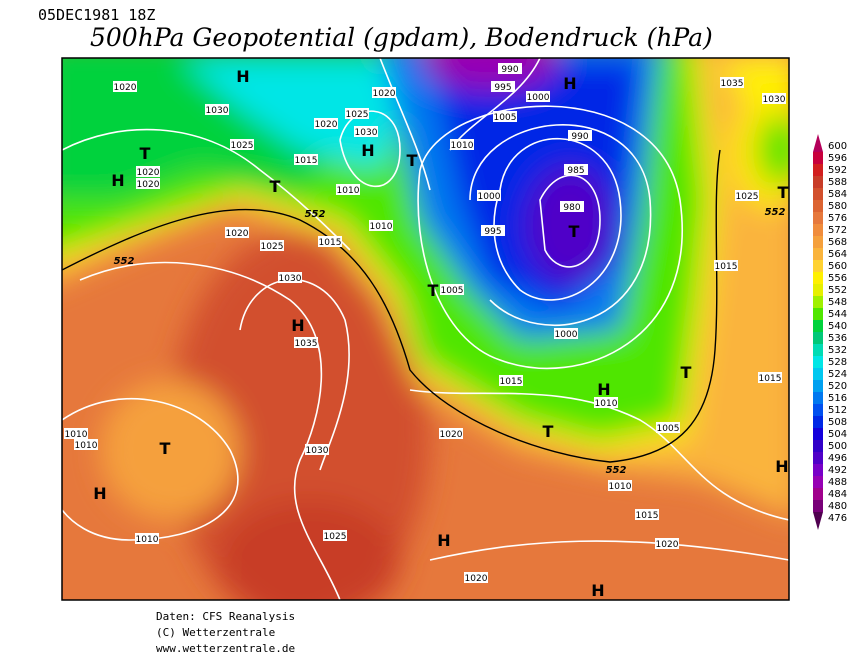  Describe the element at coordinates (837, 386) in the screenshot. I see `colorbar-tick-label: 520` at that location.